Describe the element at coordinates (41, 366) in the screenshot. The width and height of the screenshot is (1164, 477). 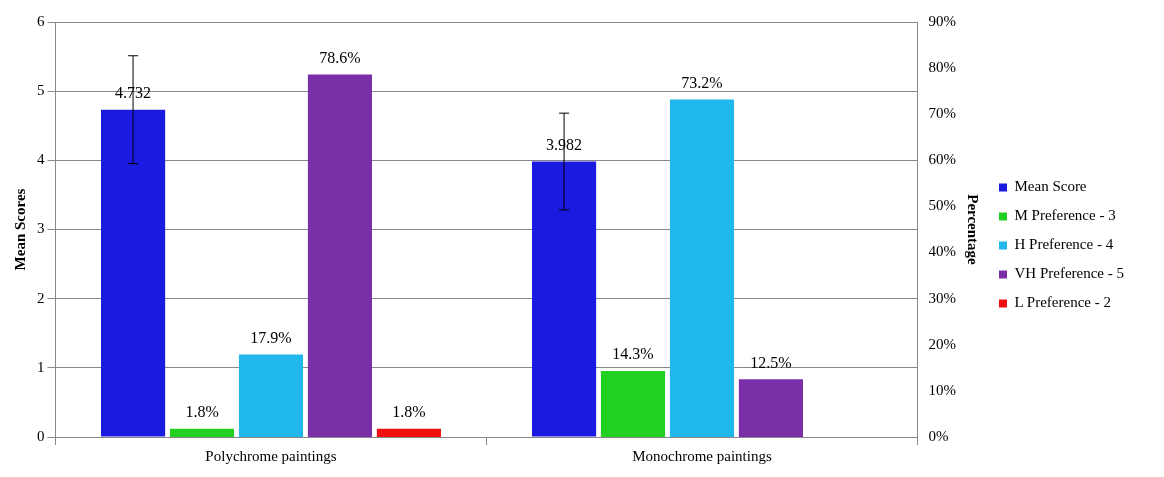
I see `y-tick-label: 1` at that location.